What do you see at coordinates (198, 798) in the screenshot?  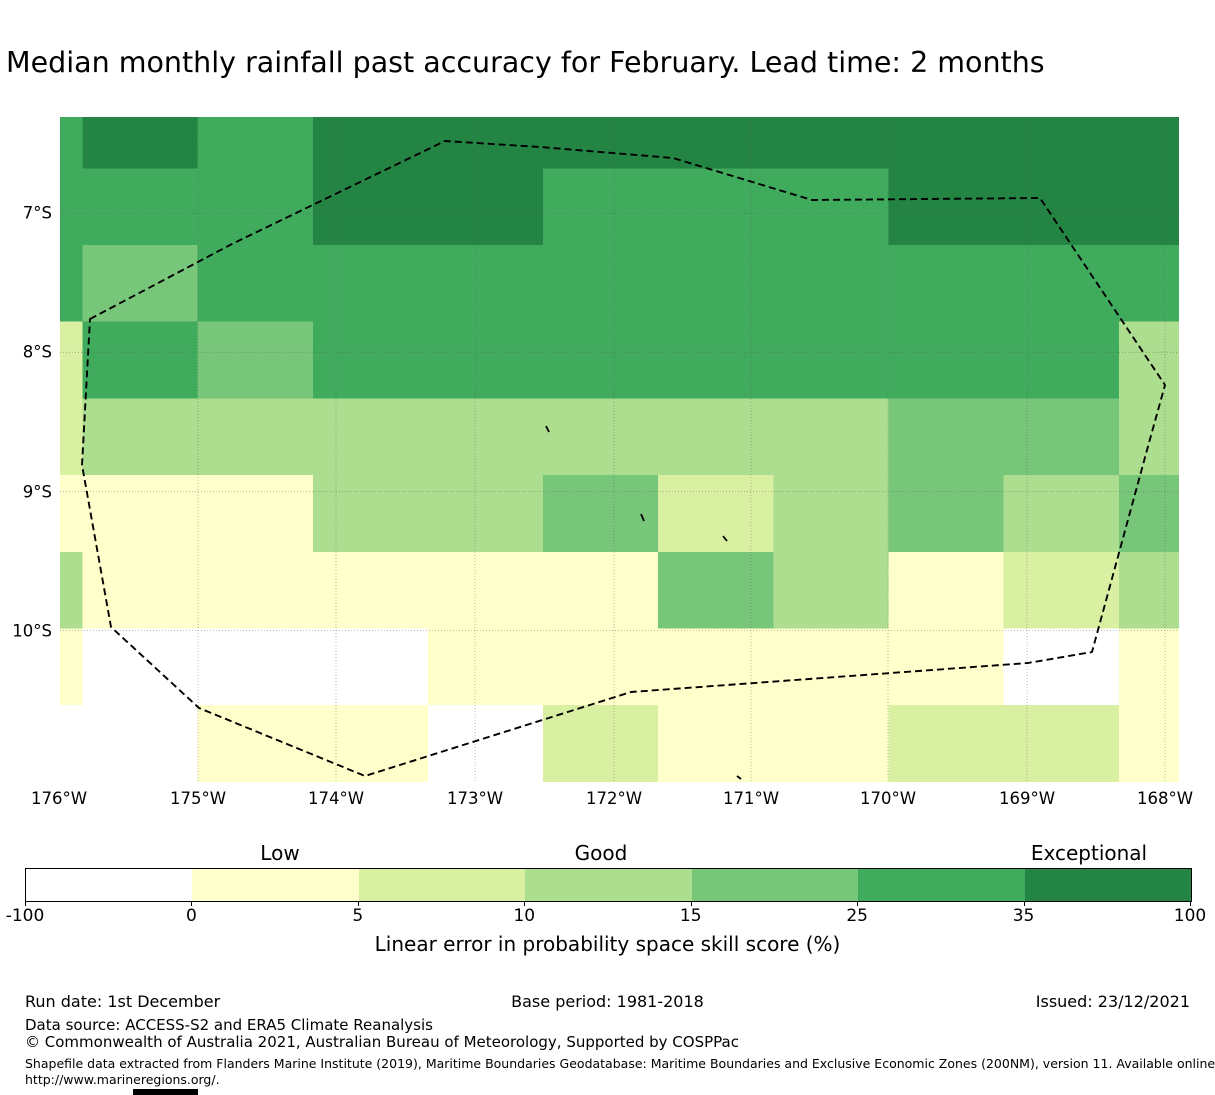 I see `x-tick-label: 175°W` at bounding box center [198, 798].